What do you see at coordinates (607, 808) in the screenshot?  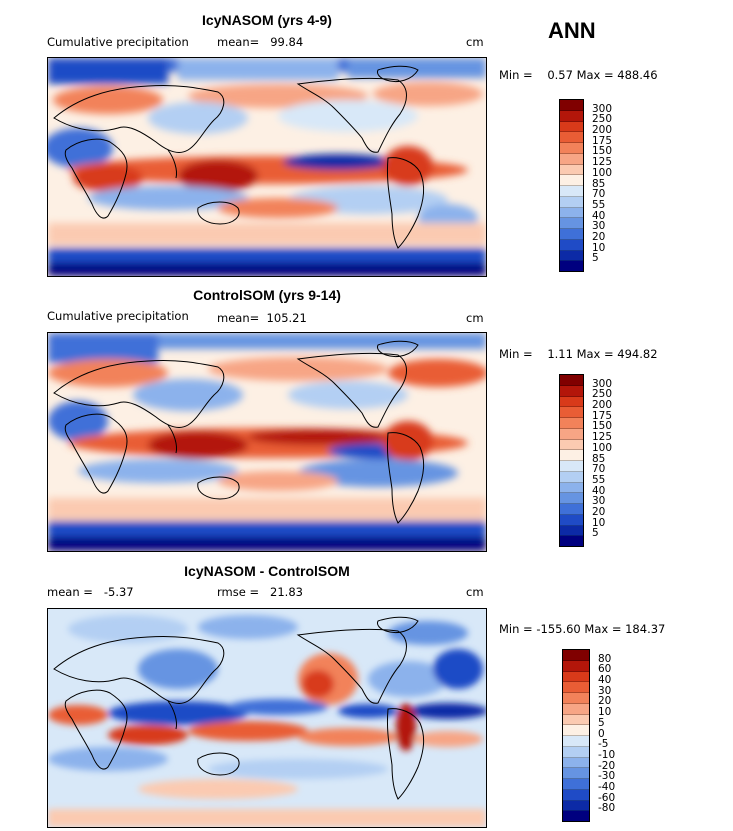 I see `colorbar-tick-label: -80` at bounding box center [607, 808].